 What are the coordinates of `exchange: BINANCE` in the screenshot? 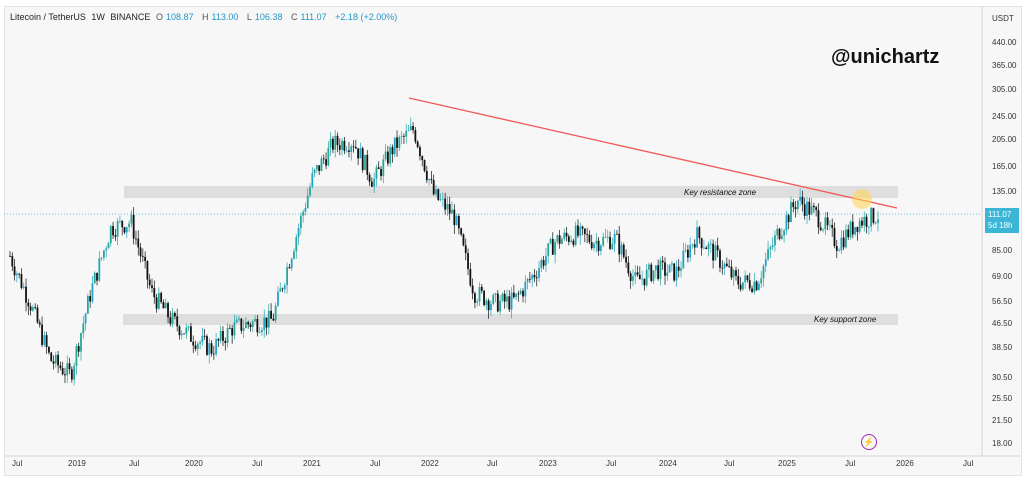 It's located at (130, 17).